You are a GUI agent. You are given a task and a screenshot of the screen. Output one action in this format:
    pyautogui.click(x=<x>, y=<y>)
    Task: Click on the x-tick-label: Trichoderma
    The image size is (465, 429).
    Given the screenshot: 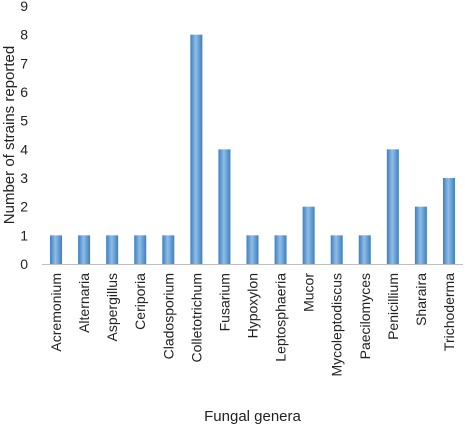 What is the action you would take?
    pyautogui.click(x=449, y=312)
    